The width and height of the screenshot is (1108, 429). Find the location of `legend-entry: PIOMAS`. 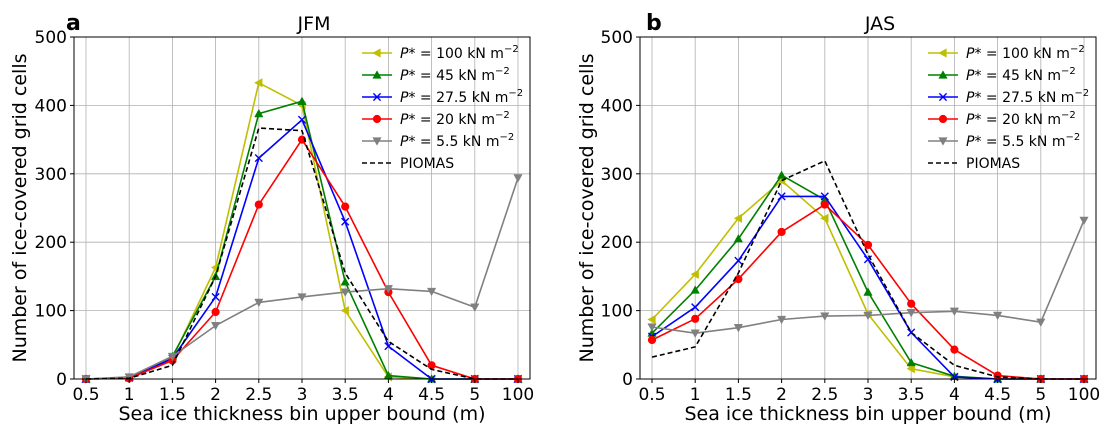

legend-entry: PIOMAS is located at coordinates (993, 164).